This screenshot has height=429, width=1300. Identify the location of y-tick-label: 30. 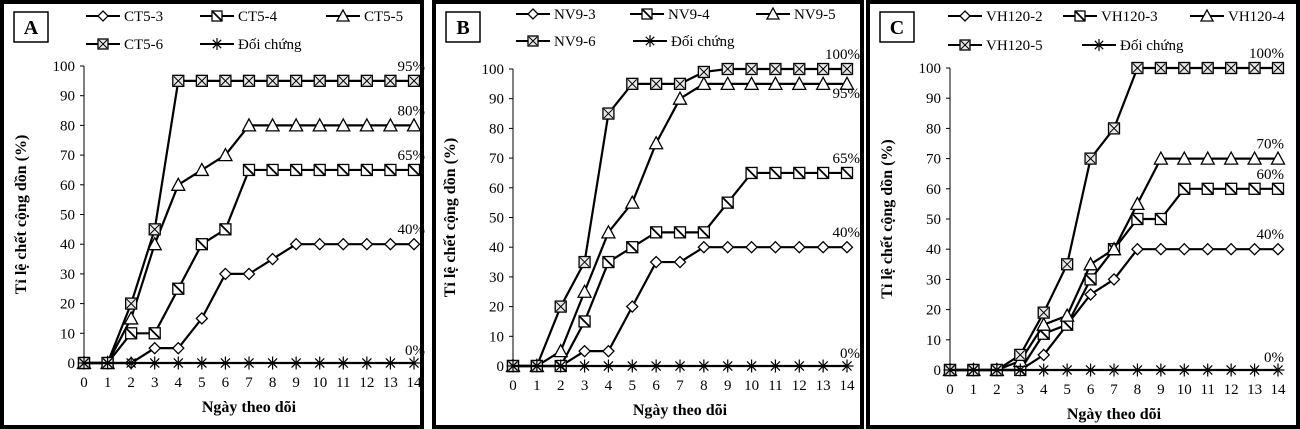
(933, 280).